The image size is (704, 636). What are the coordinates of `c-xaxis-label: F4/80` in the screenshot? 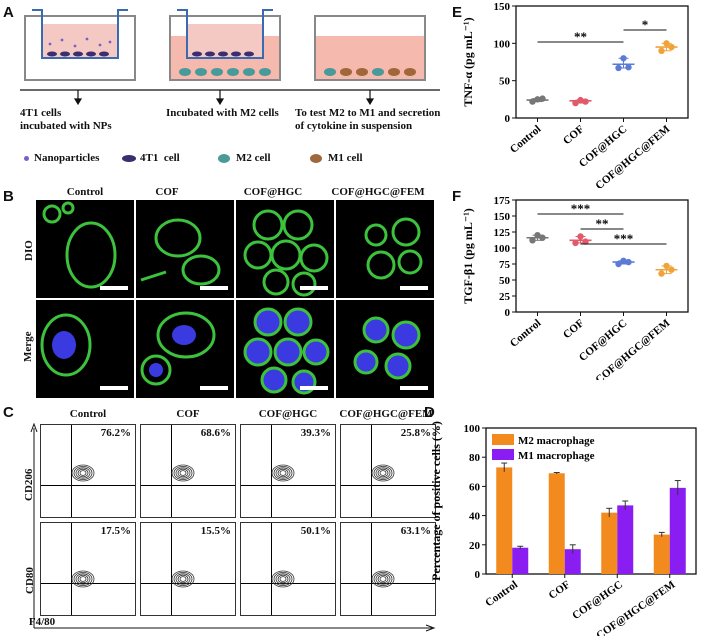 It's located at (42, 622).